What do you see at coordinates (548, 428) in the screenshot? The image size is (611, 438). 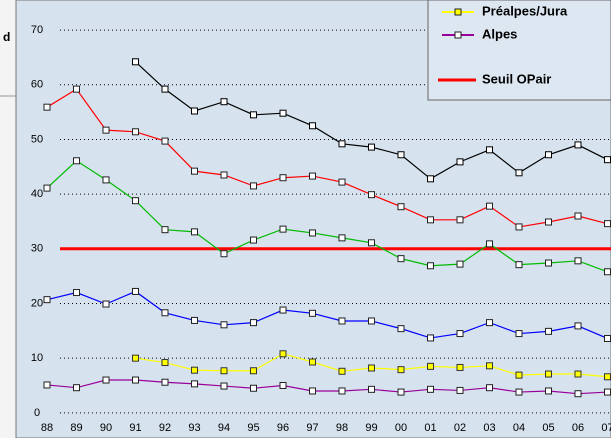 I see `x-tick-label: 05` at bounding box center [548, 428].